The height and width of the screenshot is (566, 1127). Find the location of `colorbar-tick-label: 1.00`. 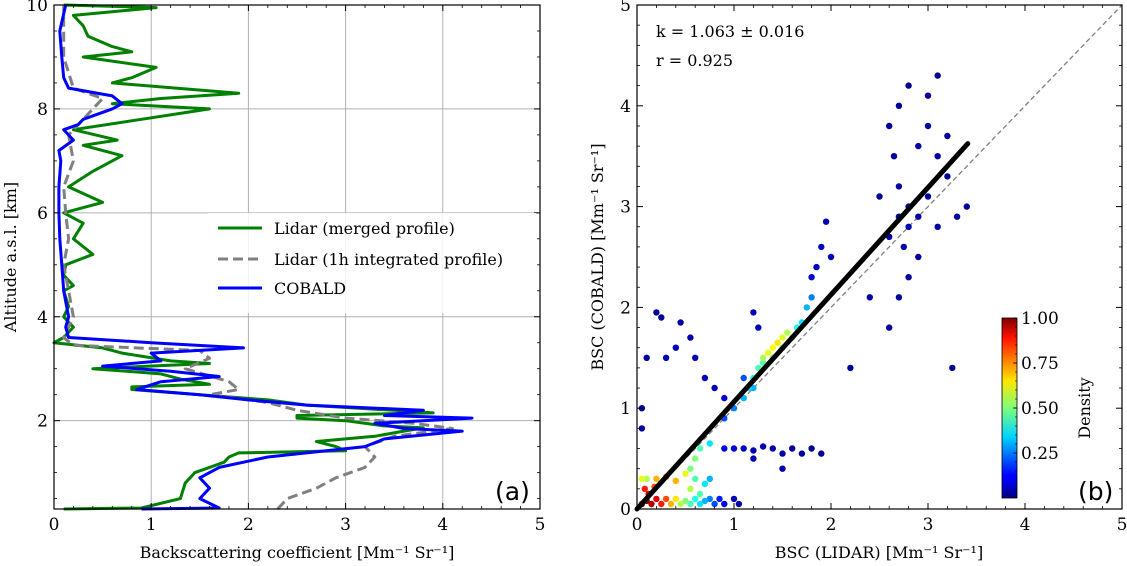

colorbar-tick-label: 1.00 is located at coordinates (1040, 319).